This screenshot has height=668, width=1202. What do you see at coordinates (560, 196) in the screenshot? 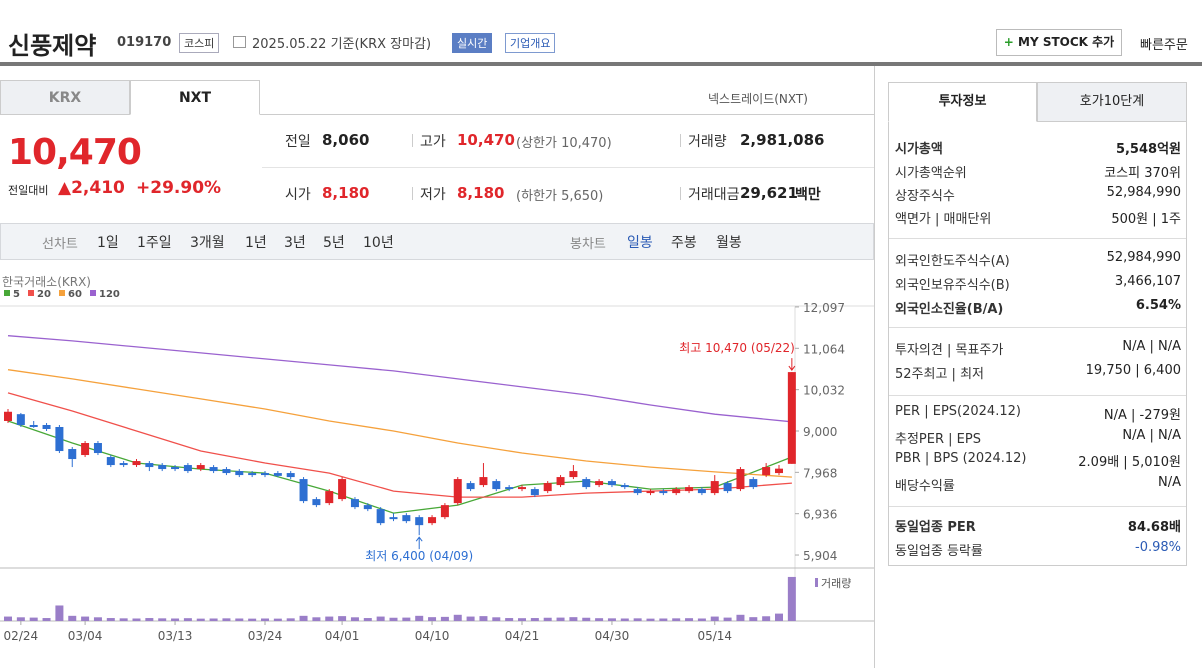
I see `quote-note: (하한가 5,650)` at bounding box center [560, 196].